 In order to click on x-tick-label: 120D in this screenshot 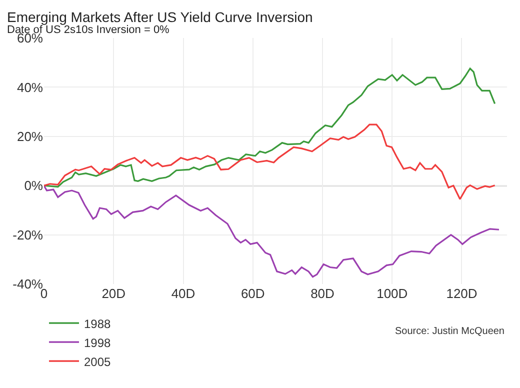, I will do `click(462, 293)`.